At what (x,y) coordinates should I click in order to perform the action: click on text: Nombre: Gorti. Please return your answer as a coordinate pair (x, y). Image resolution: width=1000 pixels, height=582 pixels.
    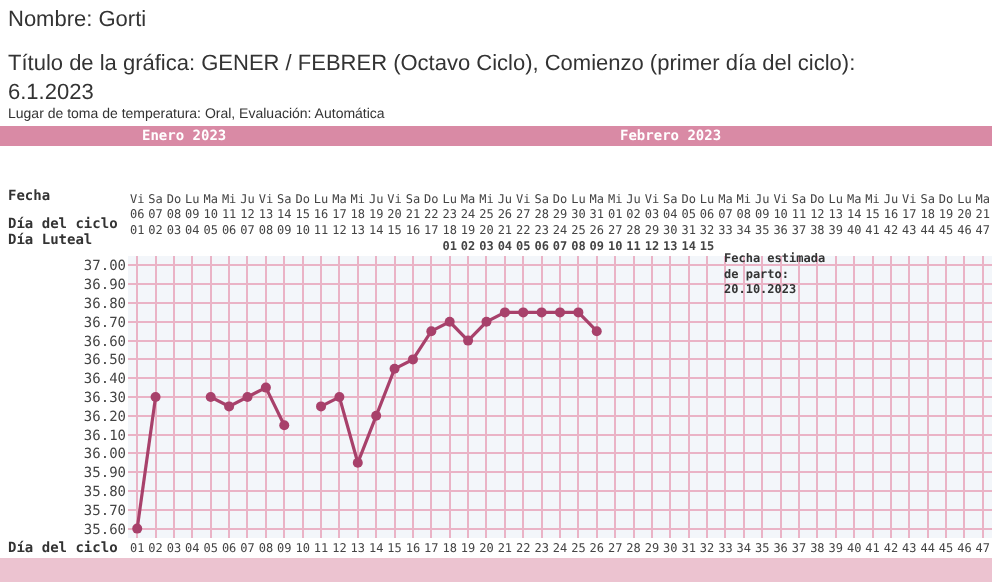
    Looking at the image, I should click on (77, 20).